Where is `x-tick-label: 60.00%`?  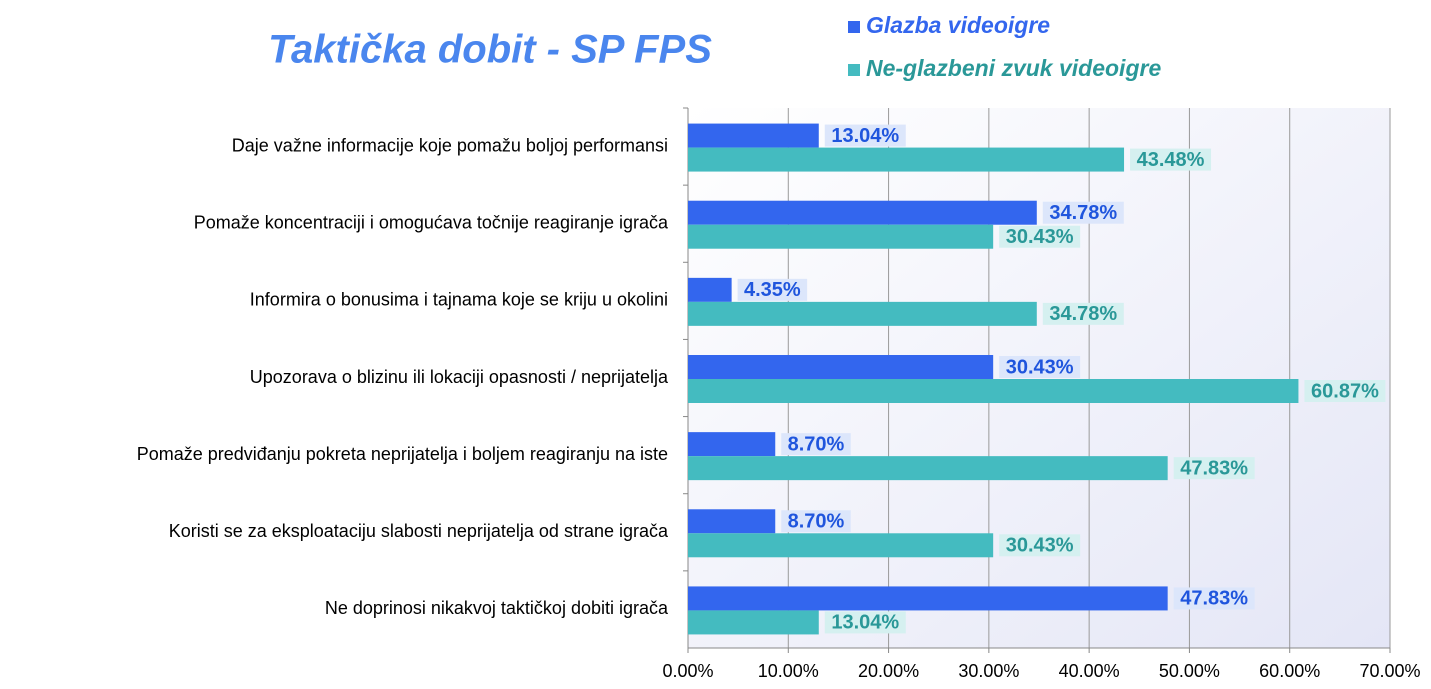
x-tick-label: 60.00% is located at coordinates (1289, 671).